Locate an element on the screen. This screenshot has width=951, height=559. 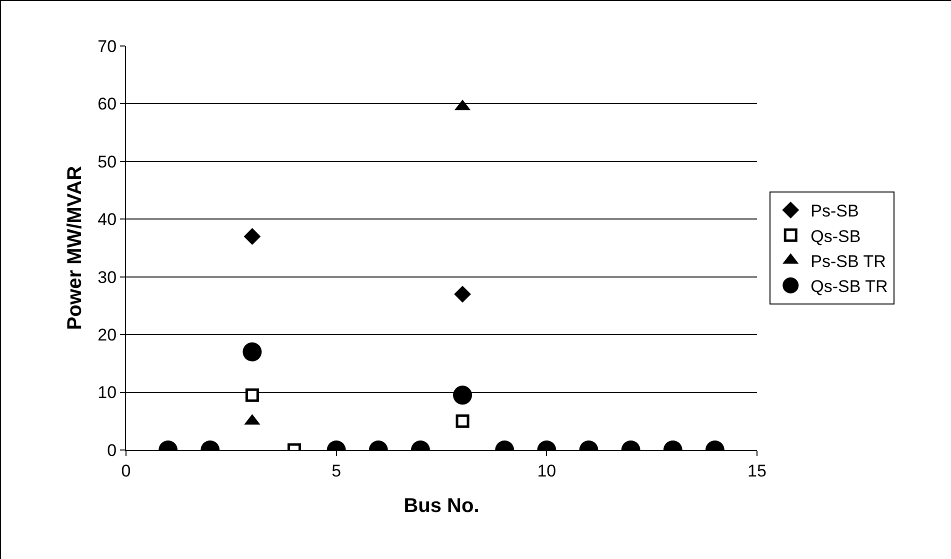
y-tick-label: 40 is located at coordinates (107, 220).